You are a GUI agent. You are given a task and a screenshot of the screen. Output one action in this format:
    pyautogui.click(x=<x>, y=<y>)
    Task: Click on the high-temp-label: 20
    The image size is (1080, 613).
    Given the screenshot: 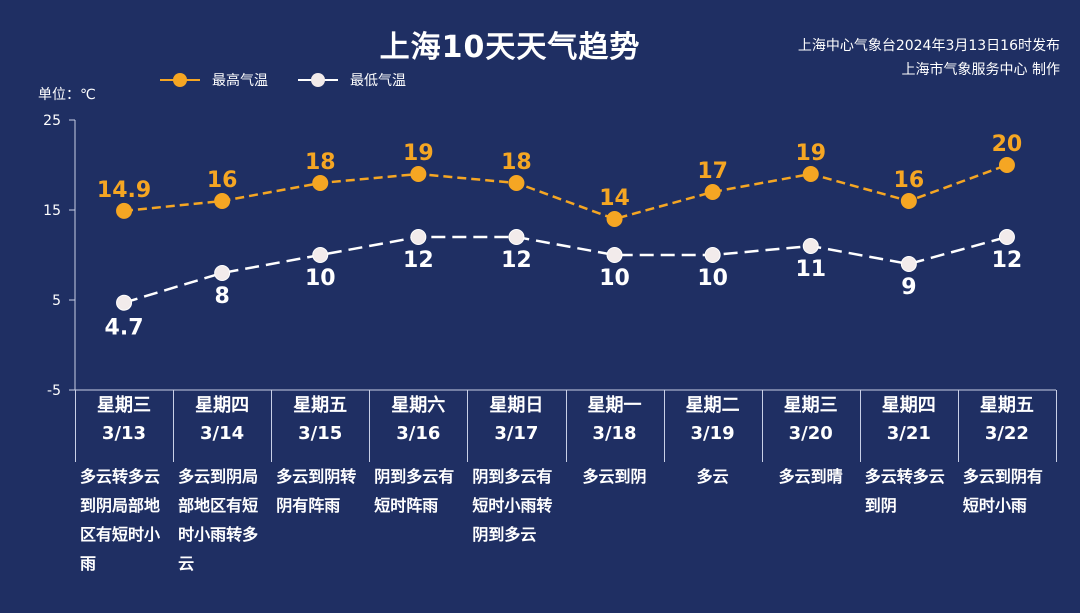 What is the action you would take?
    pyautogui.click(x=1007, y=144)
    